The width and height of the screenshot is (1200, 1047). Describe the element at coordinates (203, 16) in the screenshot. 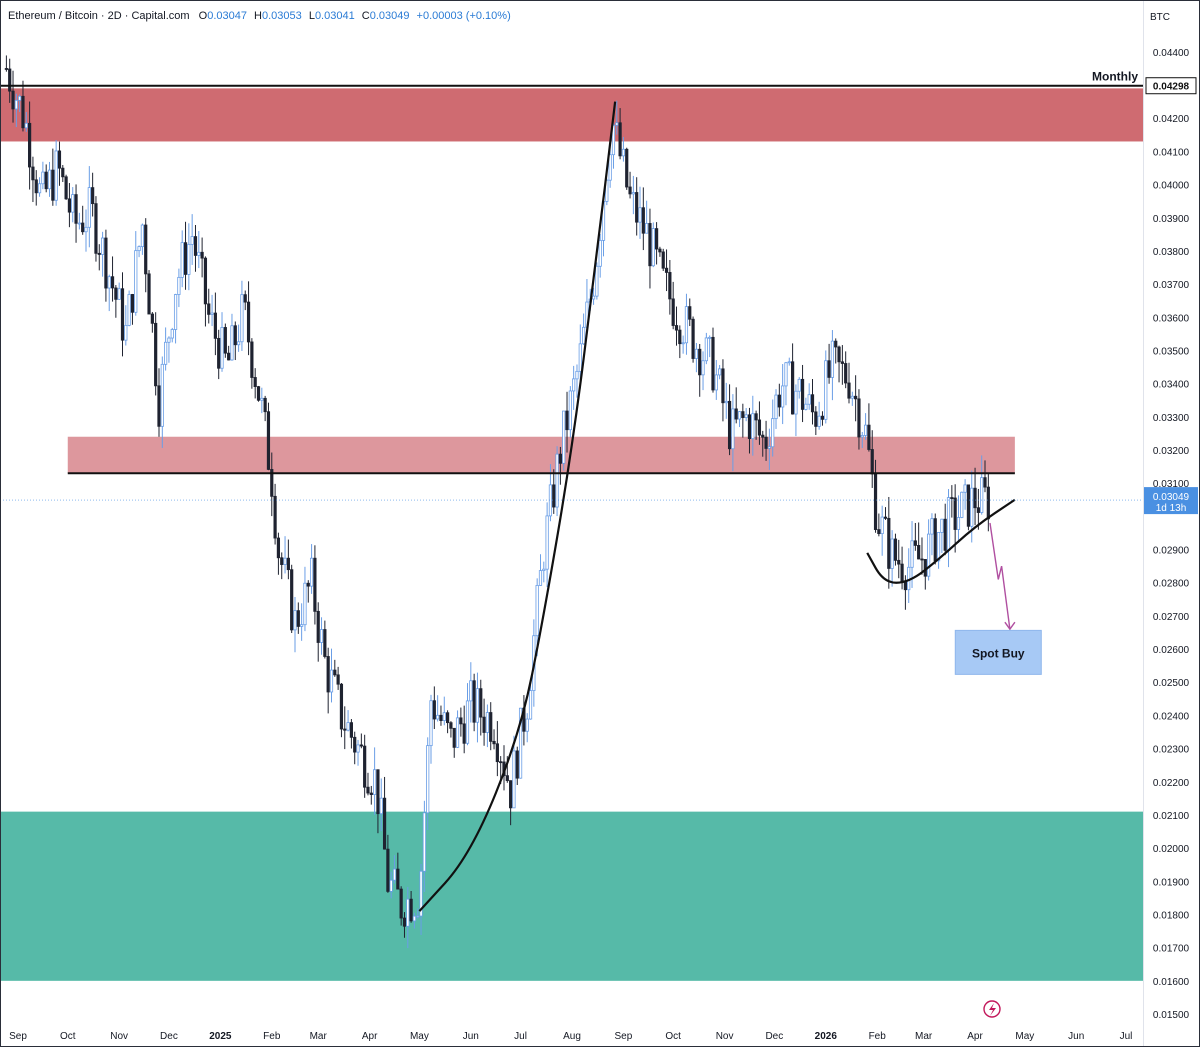

I see `open-label: O` at that location.